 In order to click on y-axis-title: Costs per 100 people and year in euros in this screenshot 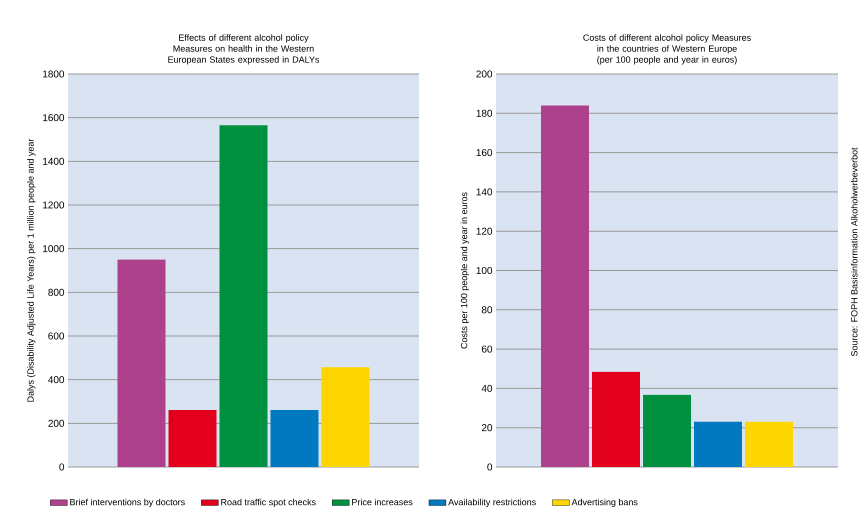, I will do `click(465, 270)`.